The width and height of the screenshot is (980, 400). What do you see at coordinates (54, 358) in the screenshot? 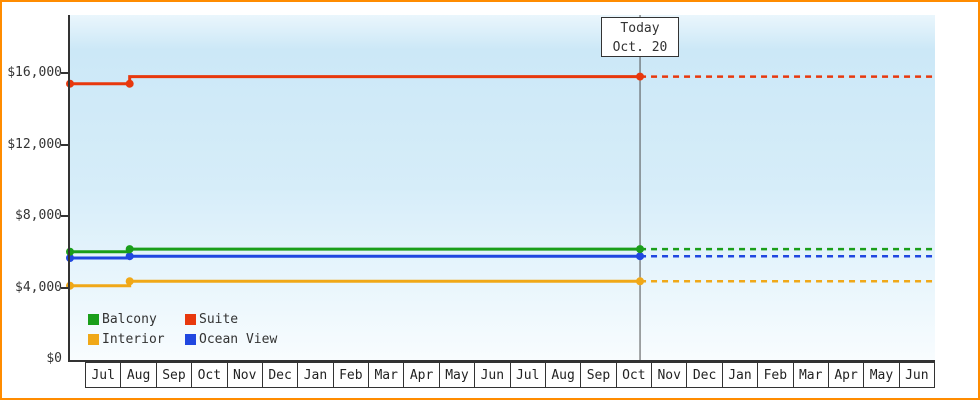
I see `y-tick-label: $0` at bounding box center [54, 358].